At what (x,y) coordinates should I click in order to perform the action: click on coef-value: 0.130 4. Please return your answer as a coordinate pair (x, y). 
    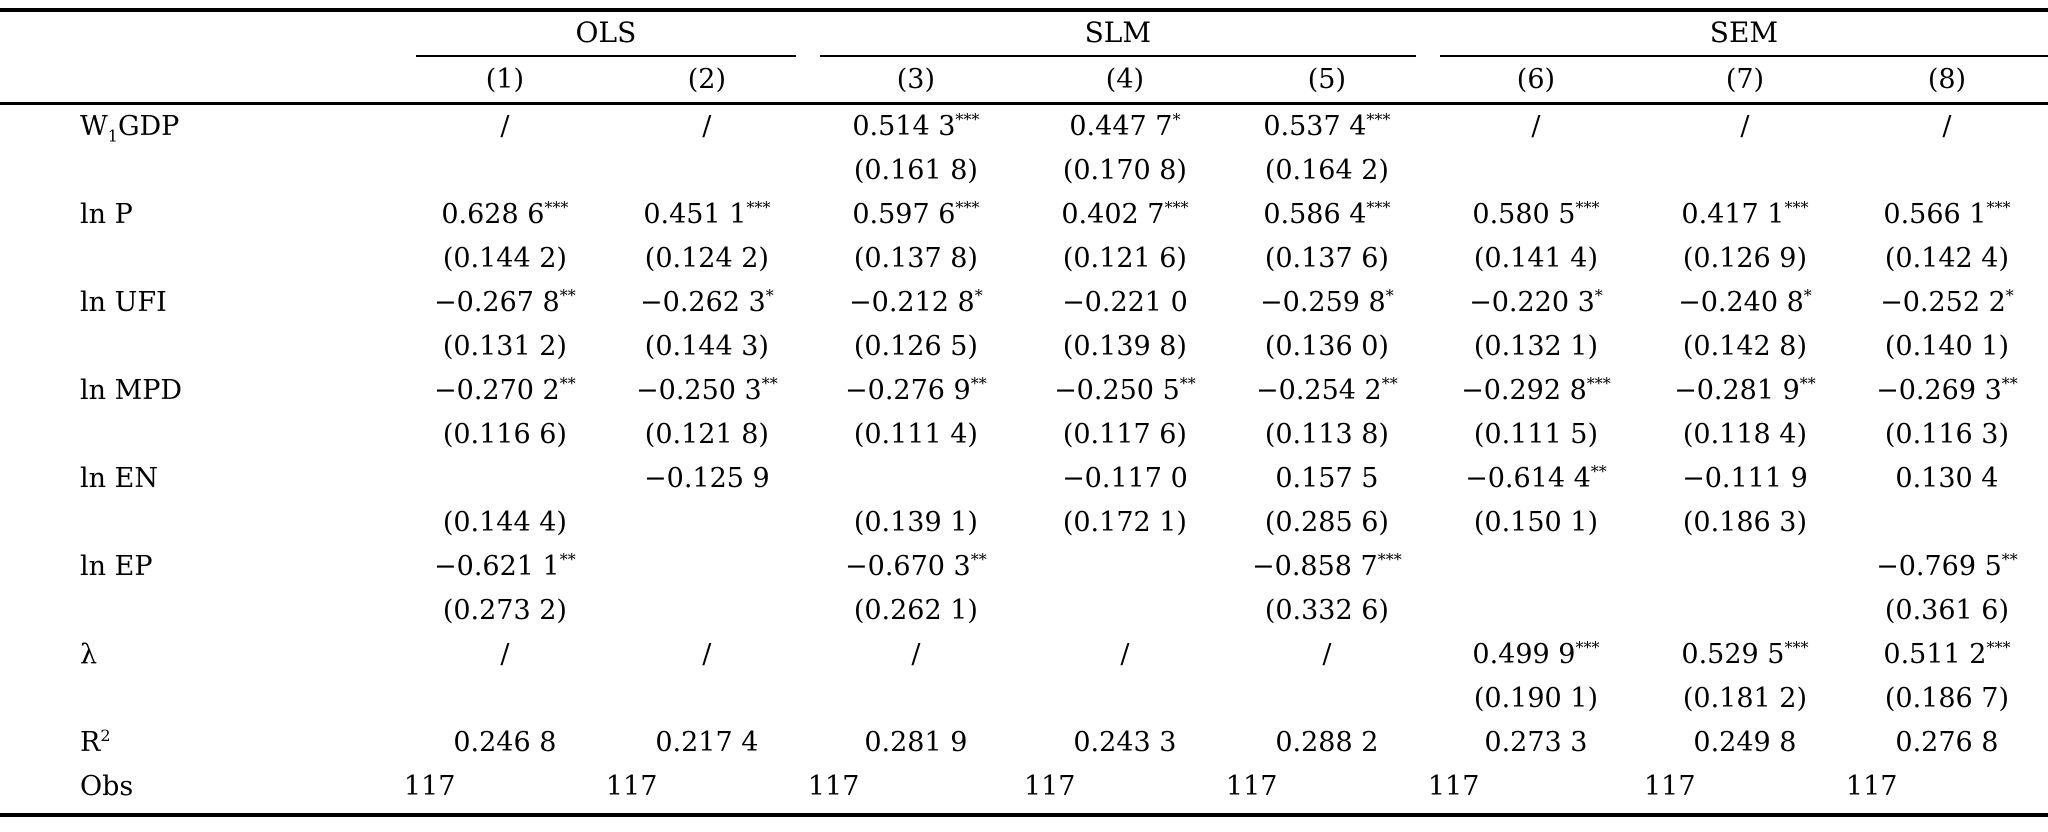
    Looking at the image, I should click on (1947, 478).